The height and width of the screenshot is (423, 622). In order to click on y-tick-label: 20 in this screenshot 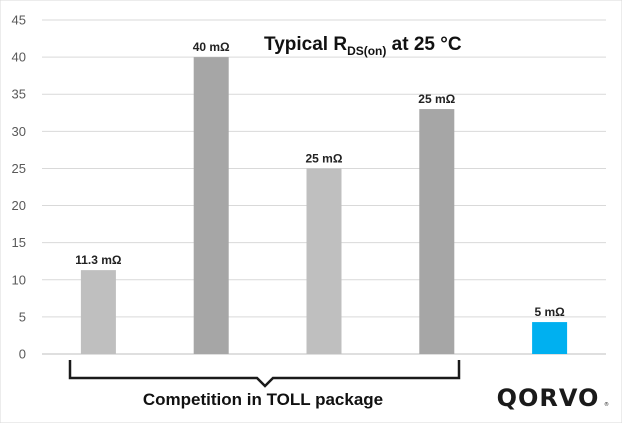, I will do `click(19, 205)`.